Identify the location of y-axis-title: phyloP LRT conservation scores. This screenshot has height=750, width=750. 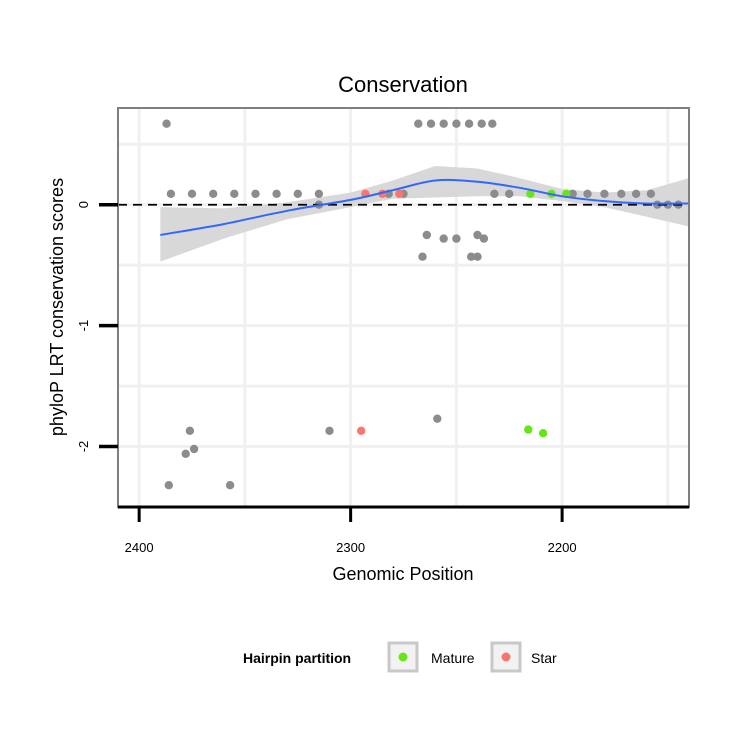
(57, 307).